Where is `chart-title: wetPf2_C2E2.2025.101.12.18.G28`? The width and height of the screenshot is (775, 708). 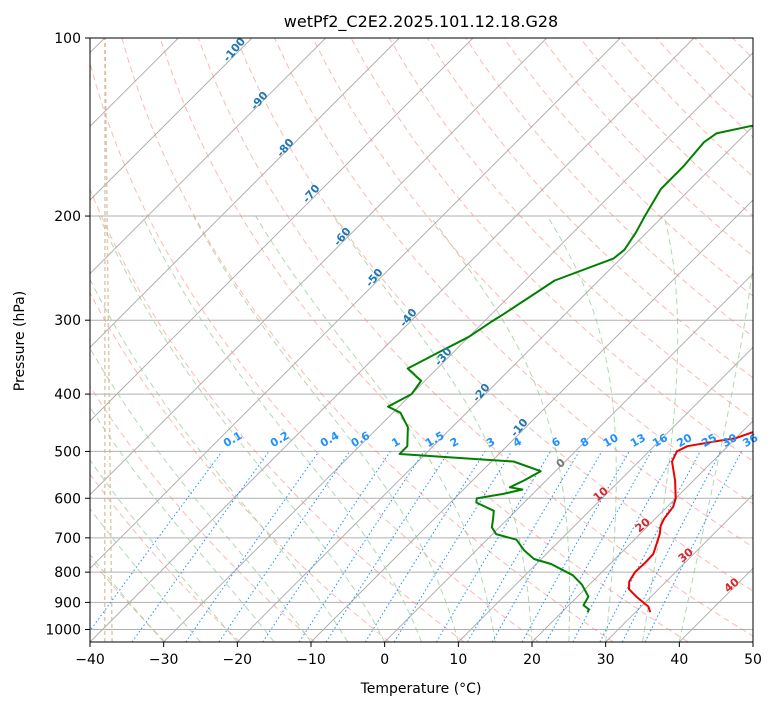
chart-title: wetPf2_C2E2.2025.101.12.18.G28 is located at coordinates (421, 22).